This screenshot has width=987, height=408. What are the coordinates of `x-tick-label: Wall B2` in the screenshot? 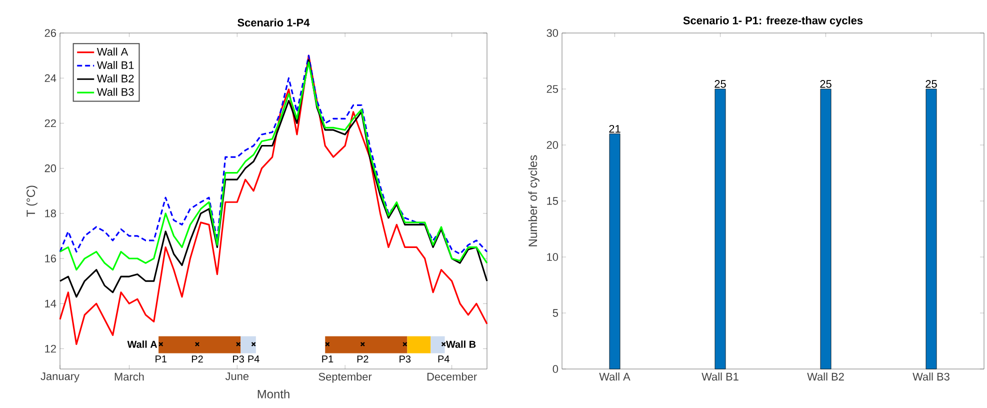 It's located at (825, 376).